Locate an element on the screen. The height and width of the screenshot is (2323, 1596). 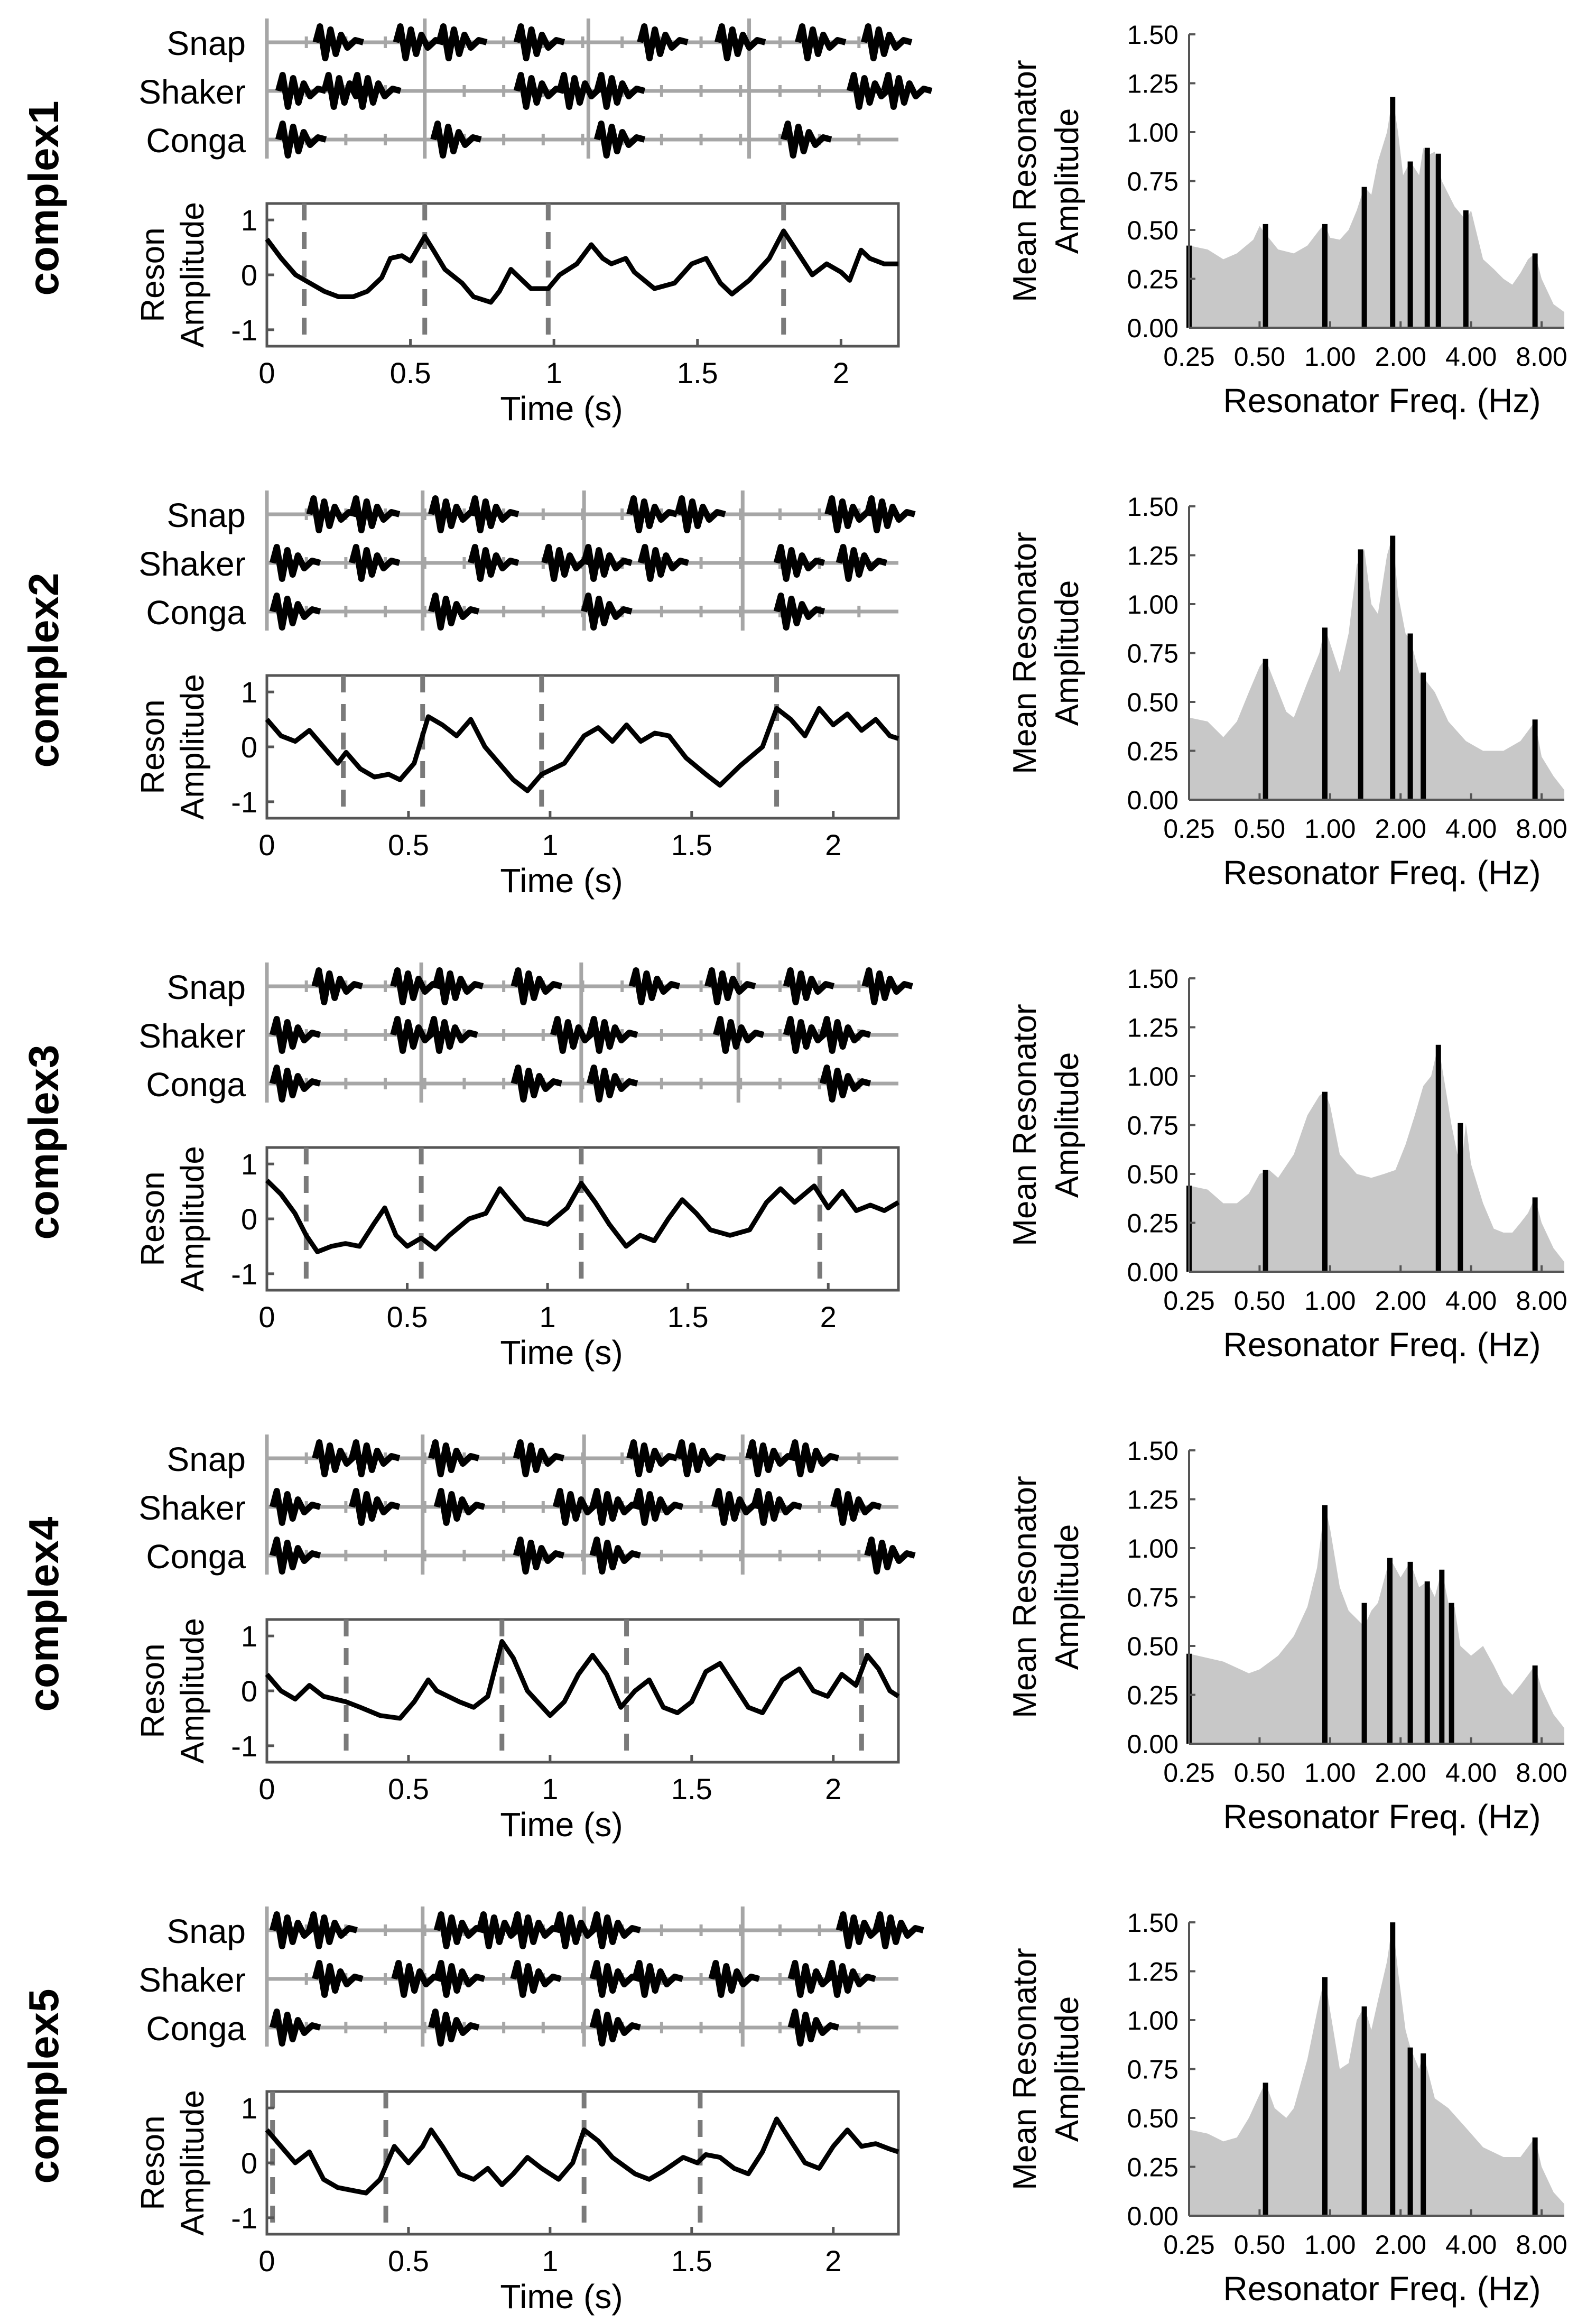
reson-ytick-label: 1 is located at coordinates (249, 1636).